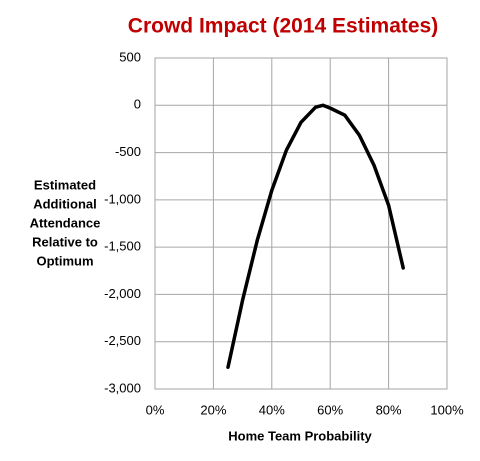  Describe the element at coordinates (128, 151) in the screenshot. I see `y-tick-label: -500` at that location.